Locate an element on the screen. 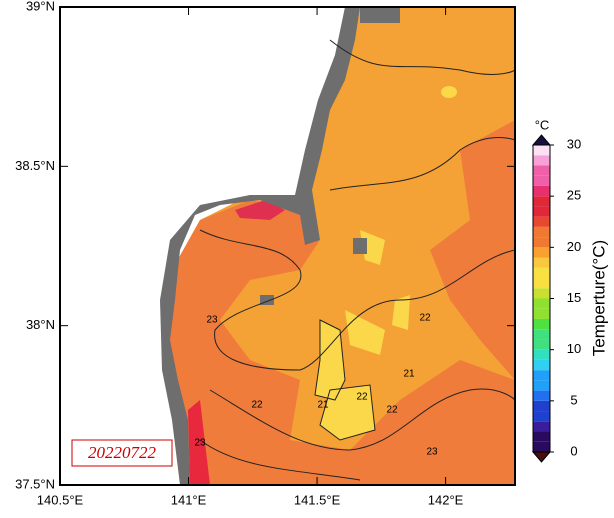 The width and height of the screenshot is (614, 518). lat-tick-label: 38.5°N is located at coordinates (35, 165).